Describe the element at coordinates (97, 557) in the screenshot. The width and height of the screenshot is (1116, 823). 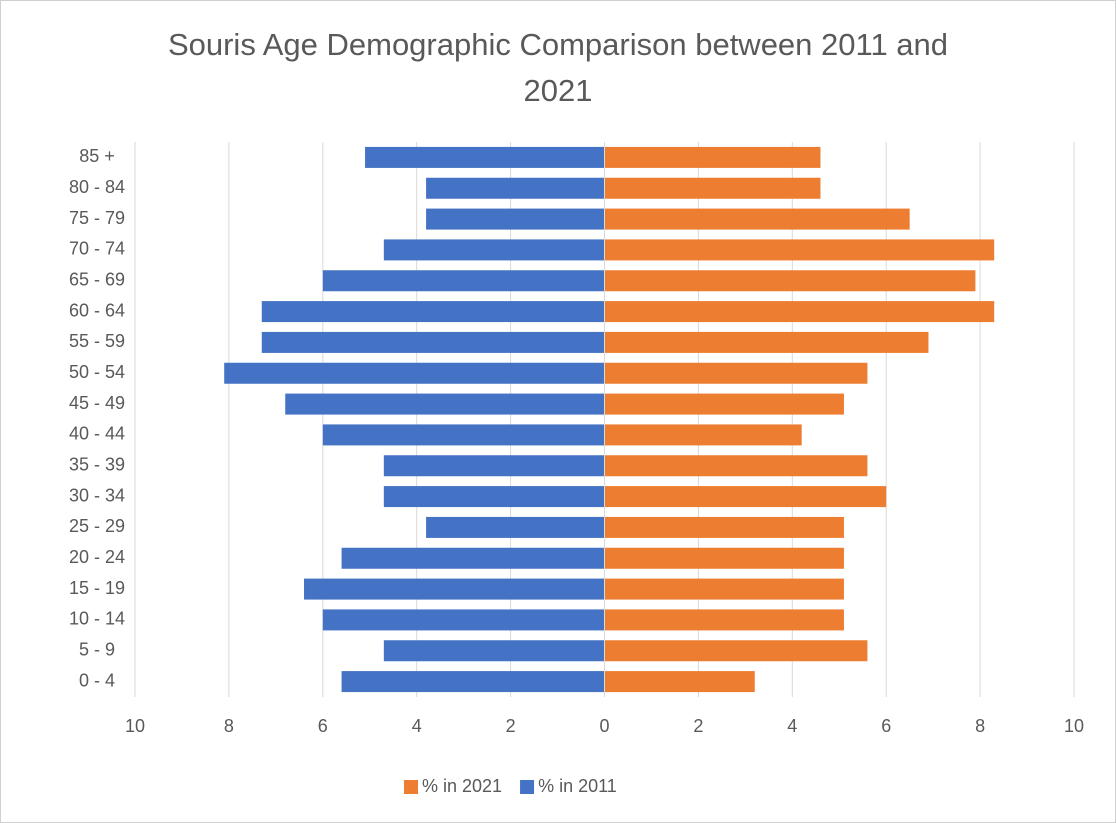
I see `y-tick-label: 20 - 24` at that location.